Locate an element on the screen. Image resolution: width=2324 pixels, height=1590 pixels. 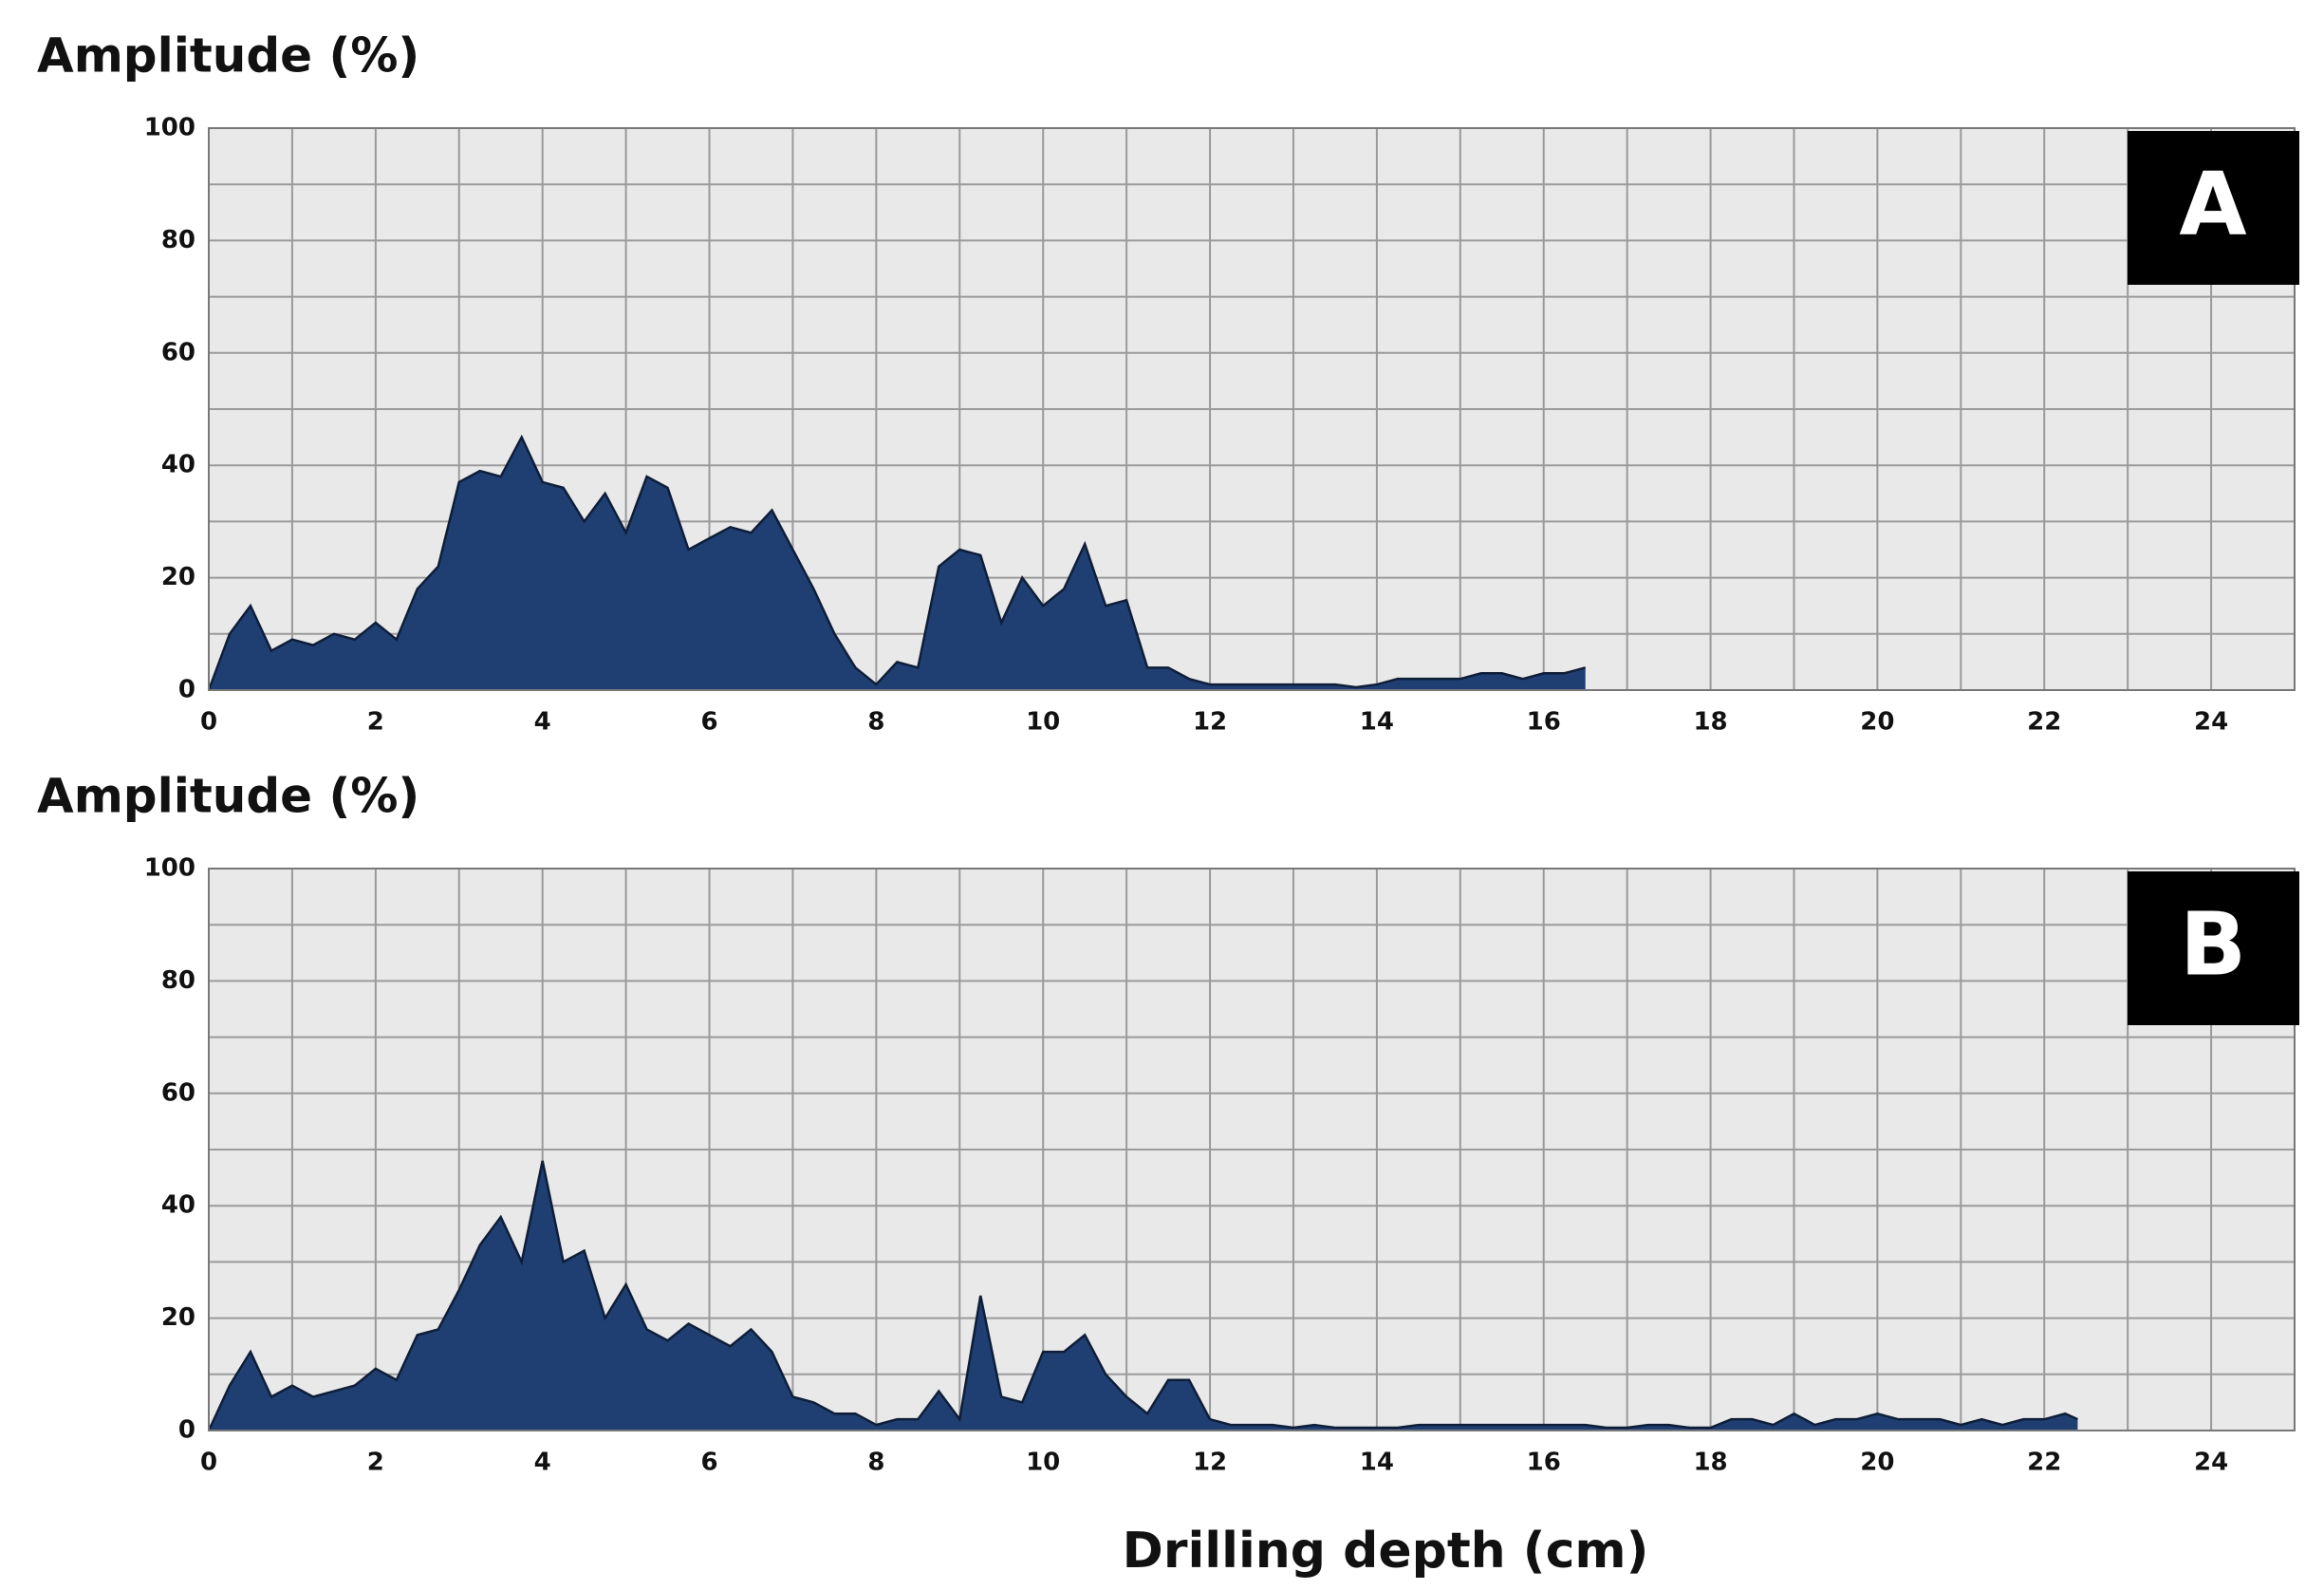
panel-label: B is located at coordinates (2213, 944).